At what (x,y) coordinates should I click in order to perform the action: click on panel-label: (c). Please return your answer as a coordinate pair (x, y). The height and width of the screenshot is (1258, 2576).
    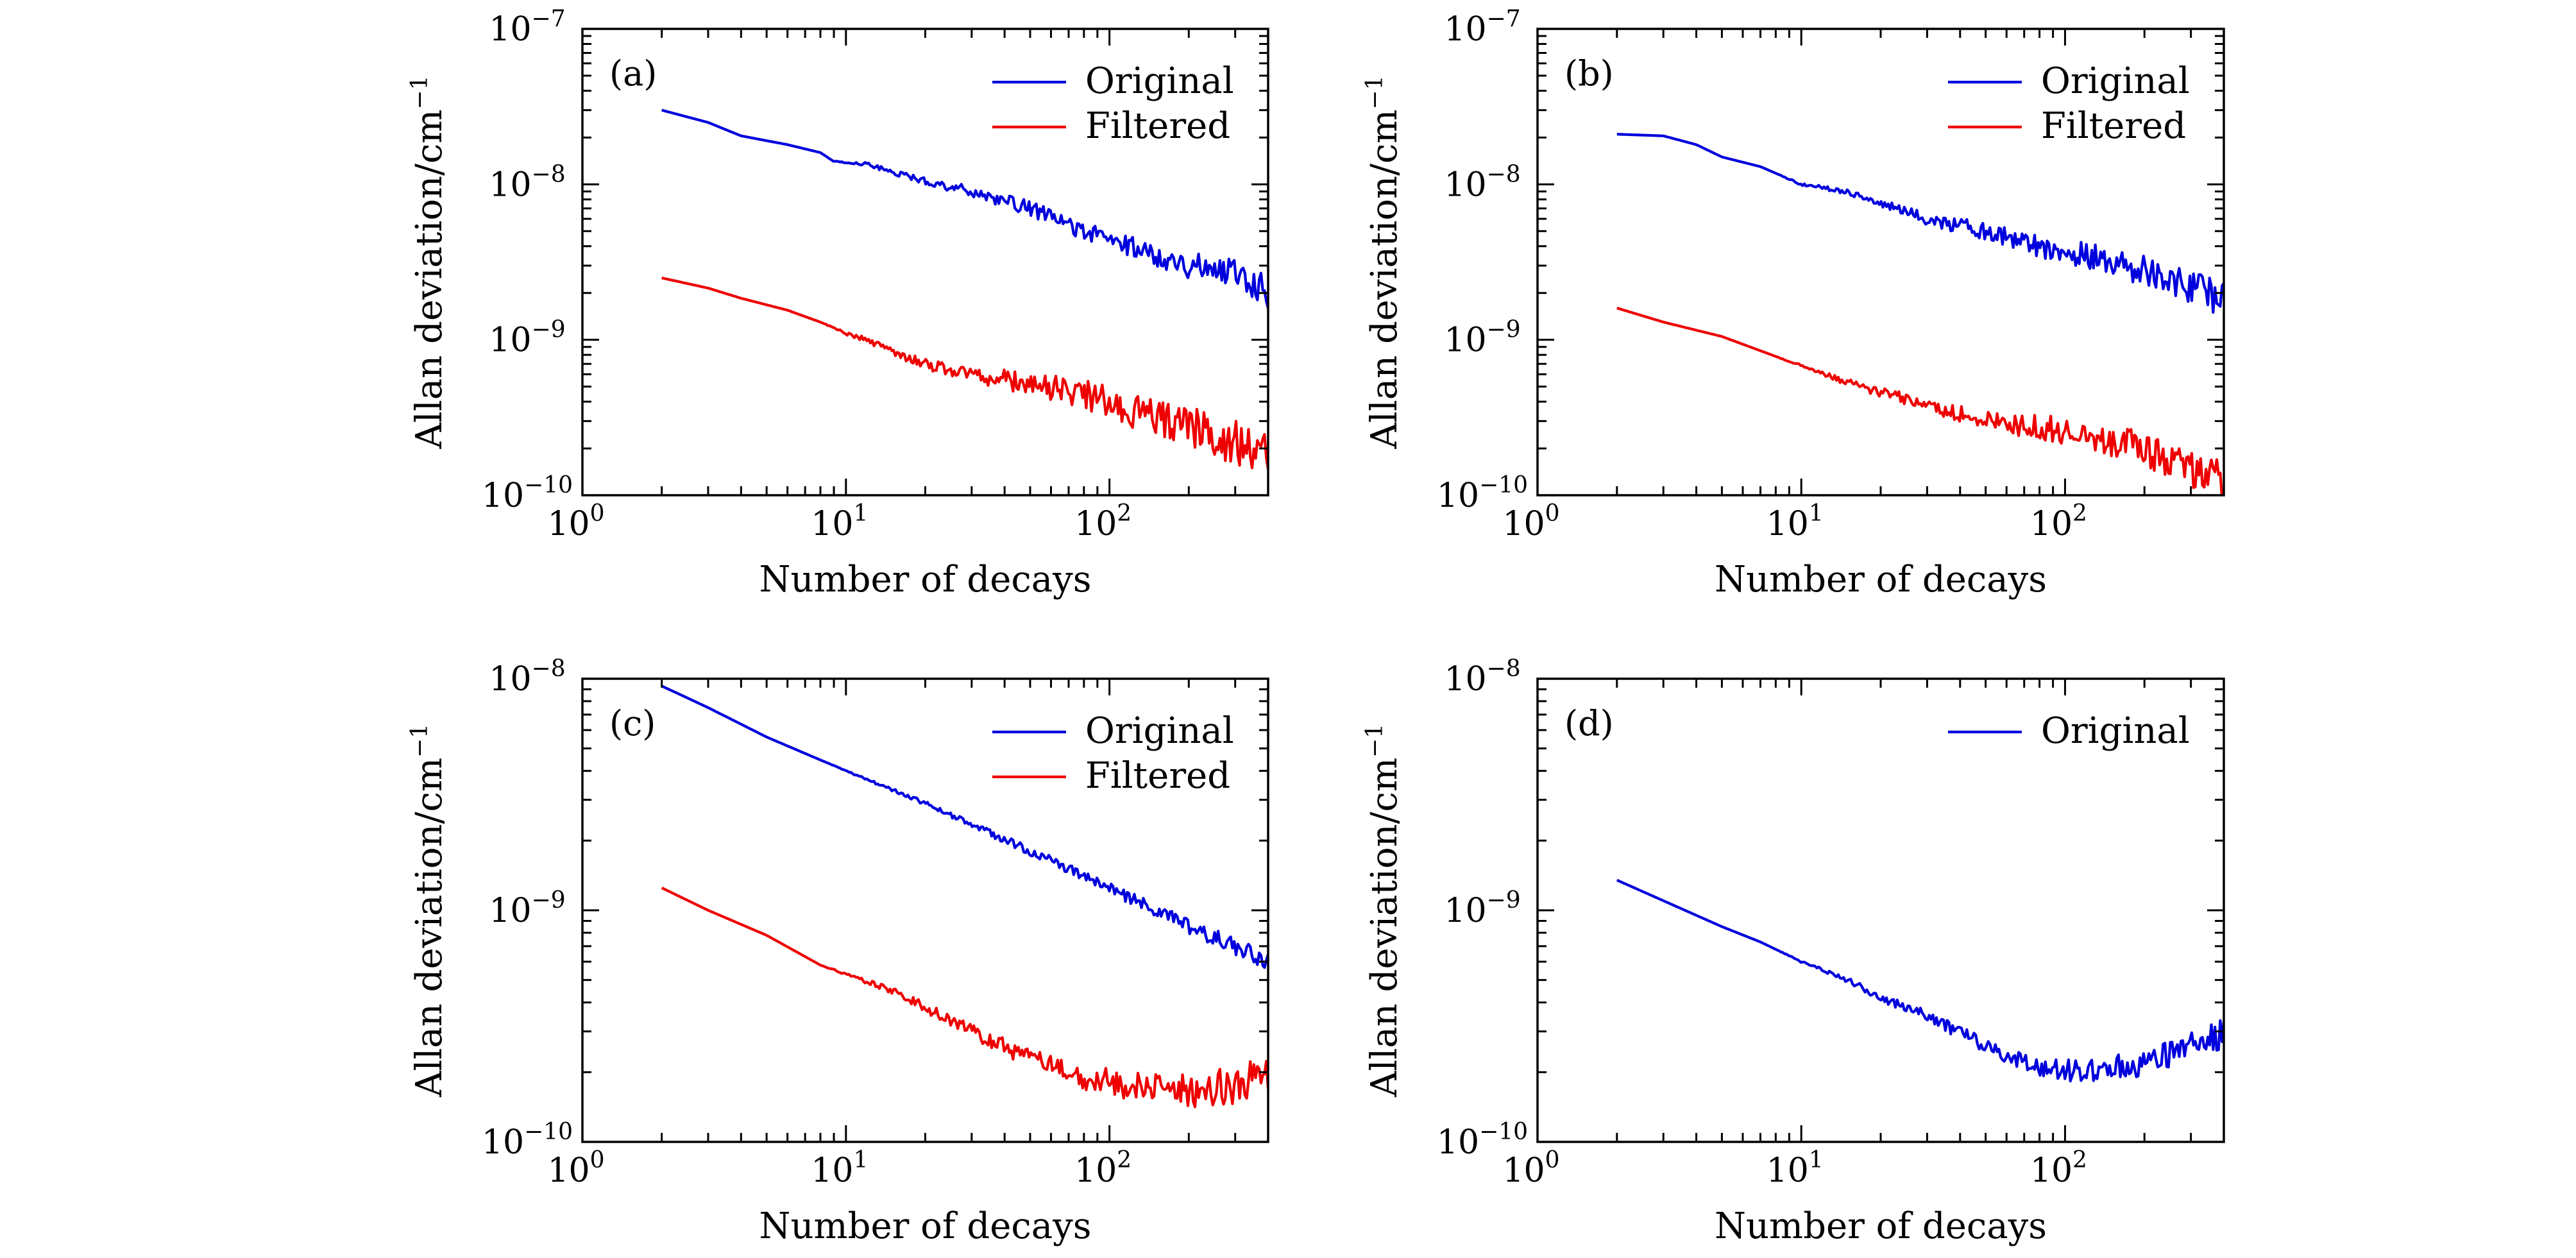
    Looking at the image, I should click on (632, 723).